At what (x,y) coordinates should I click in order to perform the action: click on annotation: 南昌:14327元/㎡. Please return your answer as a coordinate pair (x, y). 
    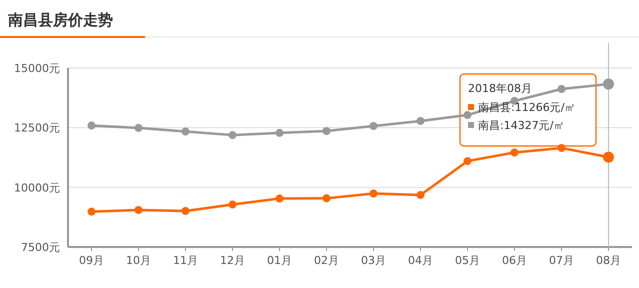
    Looking at the image, I should click on (521, 125).